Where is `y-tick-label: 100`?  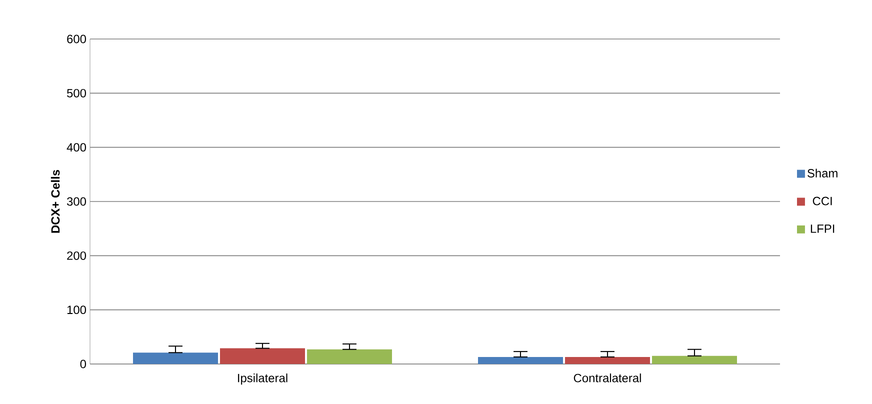 y-tick-label: 100 is located at coordinates (76, 310).